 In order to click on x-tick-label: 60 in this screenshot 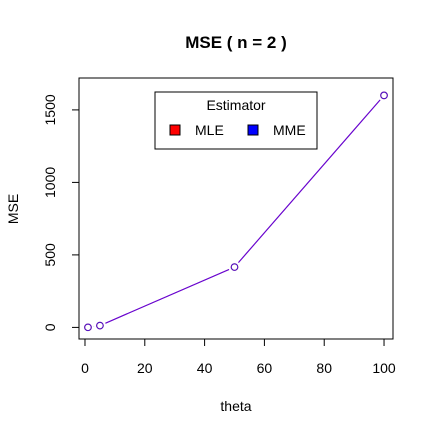, I will do `click(265, 368)`.